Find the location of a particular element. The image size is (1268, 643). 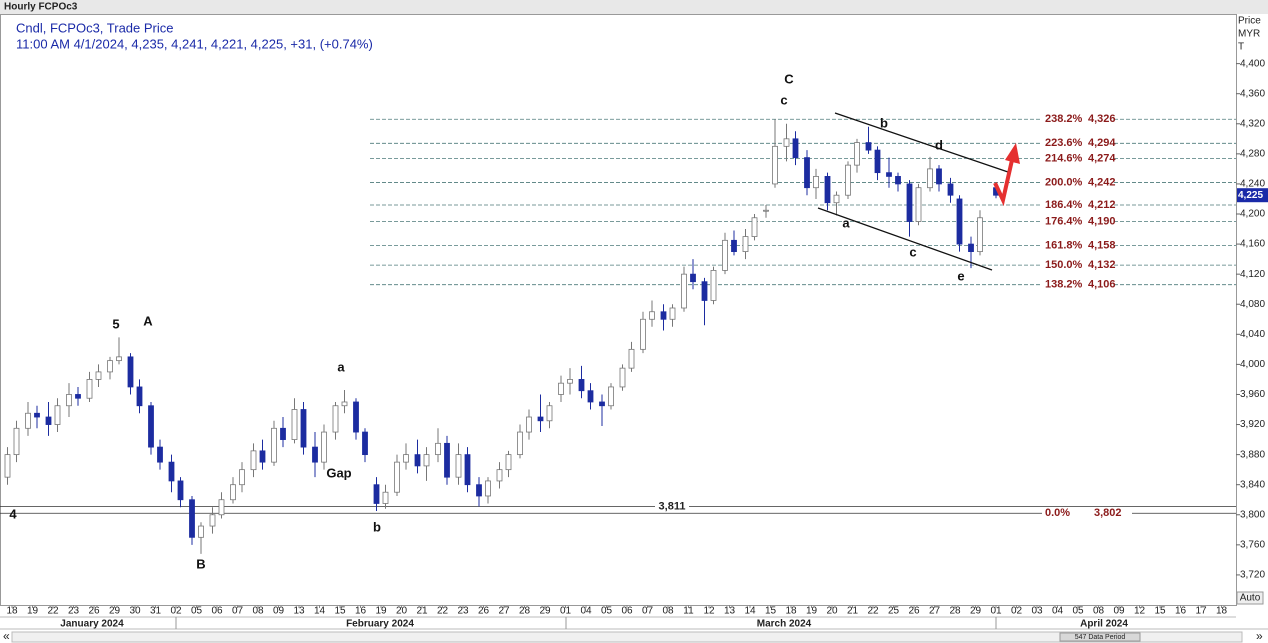

y-tick-label: 4,240 is located at coordinates (1252, 184).